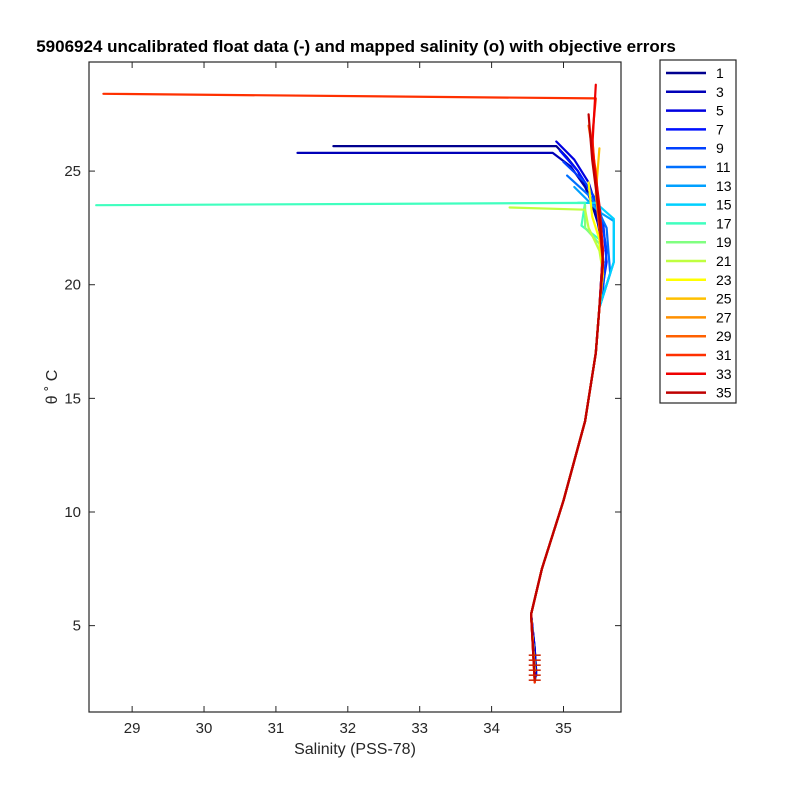 This screenshot has height=800, width=800. I want to click on legend-label-35: 35, so click(724, 393).